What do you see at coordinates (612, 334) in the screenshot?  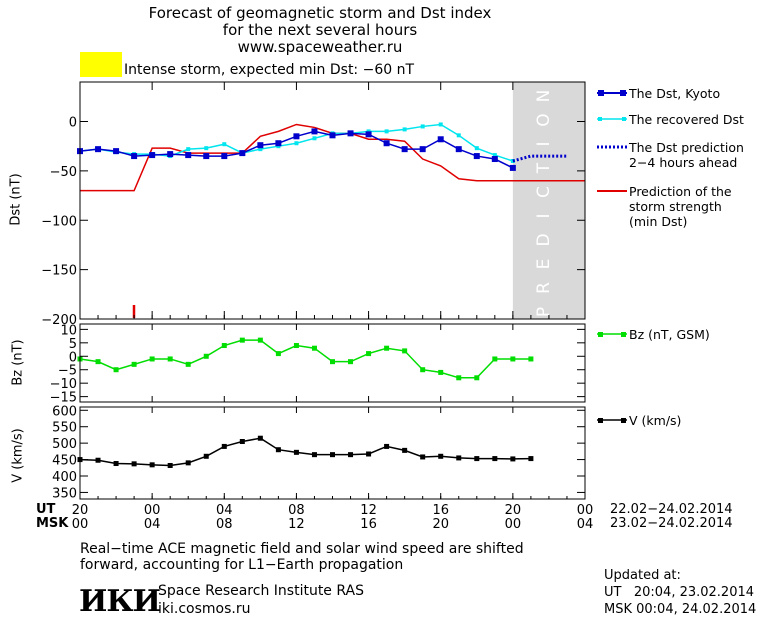 I see `legend-bz-symbol` at bounding box center [612, 334].